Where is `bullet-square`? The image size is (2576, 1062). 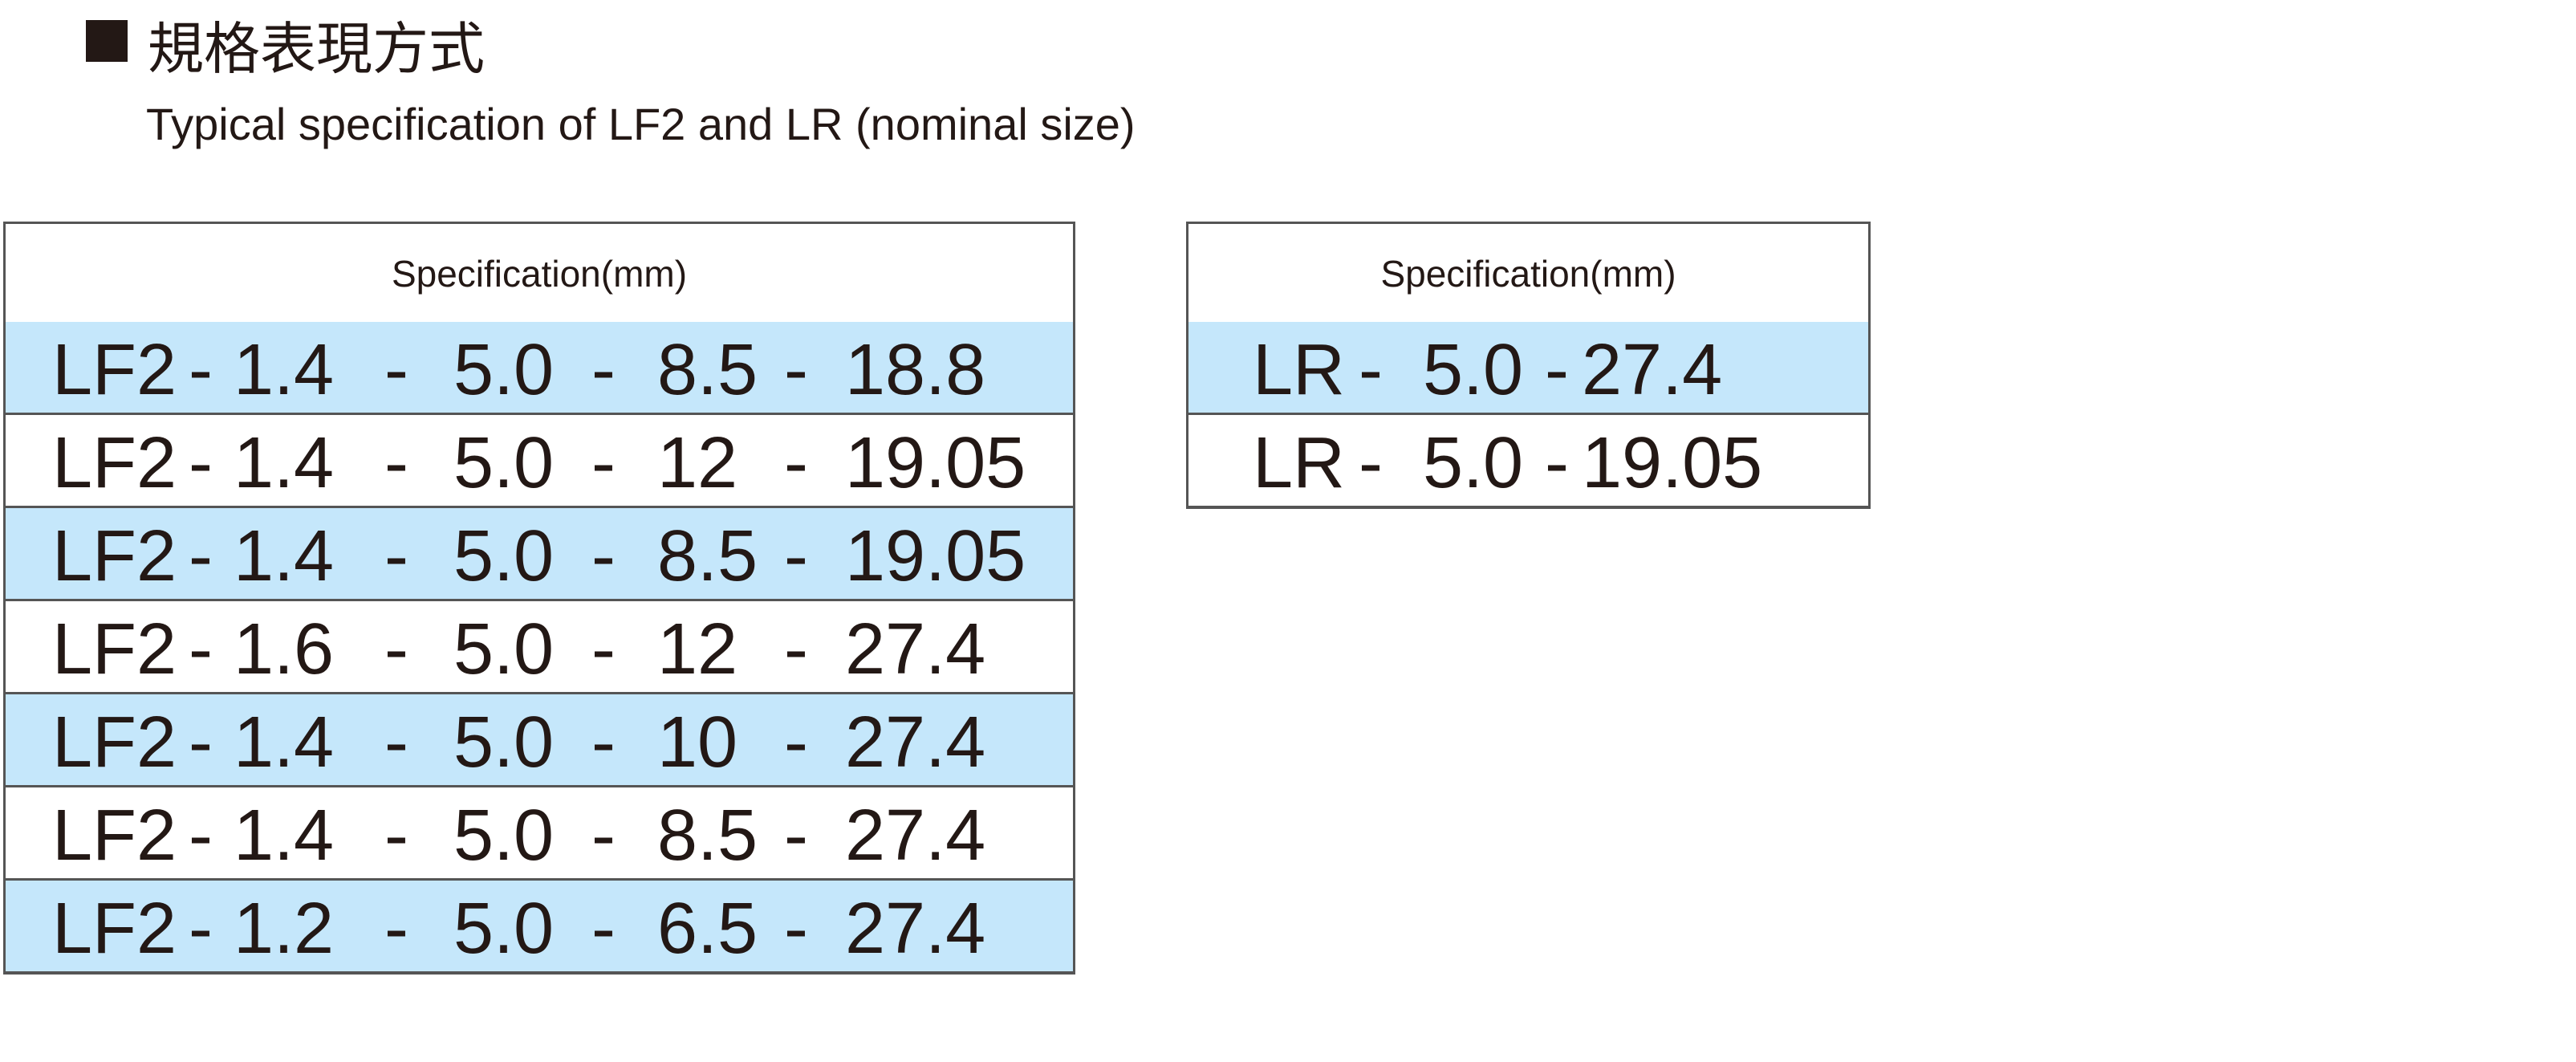 bullet-square is located at coordinates (107, 41).